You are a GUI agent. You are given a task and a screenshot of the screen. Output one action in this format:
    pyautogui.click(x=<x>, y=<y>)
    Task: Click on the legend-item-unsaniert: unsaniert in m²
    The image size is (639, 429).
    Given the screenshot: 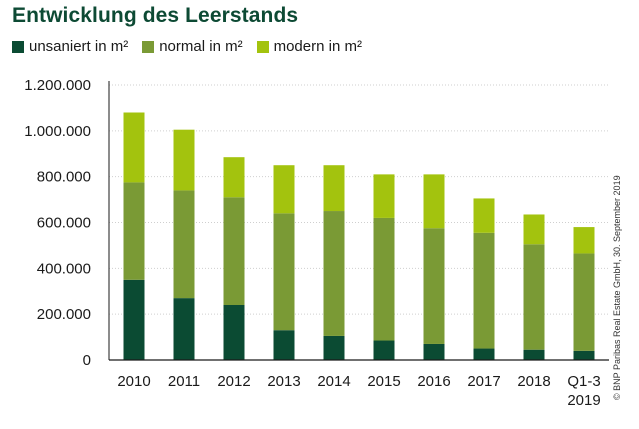 What is the action you would take?
    pyautogui.click(x=70, y=46)
    